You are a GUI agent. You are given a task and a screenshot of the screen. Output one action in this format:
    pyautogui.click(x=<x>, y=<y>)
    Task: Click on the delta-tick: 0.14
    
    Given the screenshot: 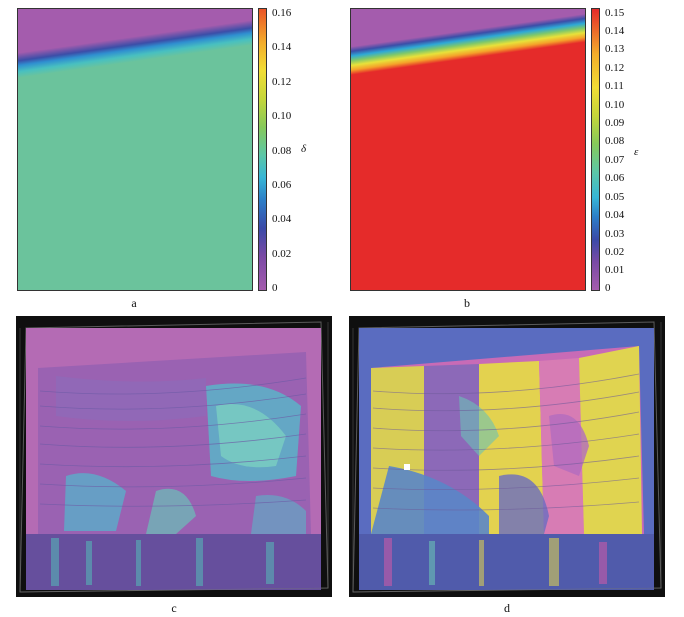 What is the action you would take?
    pyautogui.click(x=282, y=47)
    